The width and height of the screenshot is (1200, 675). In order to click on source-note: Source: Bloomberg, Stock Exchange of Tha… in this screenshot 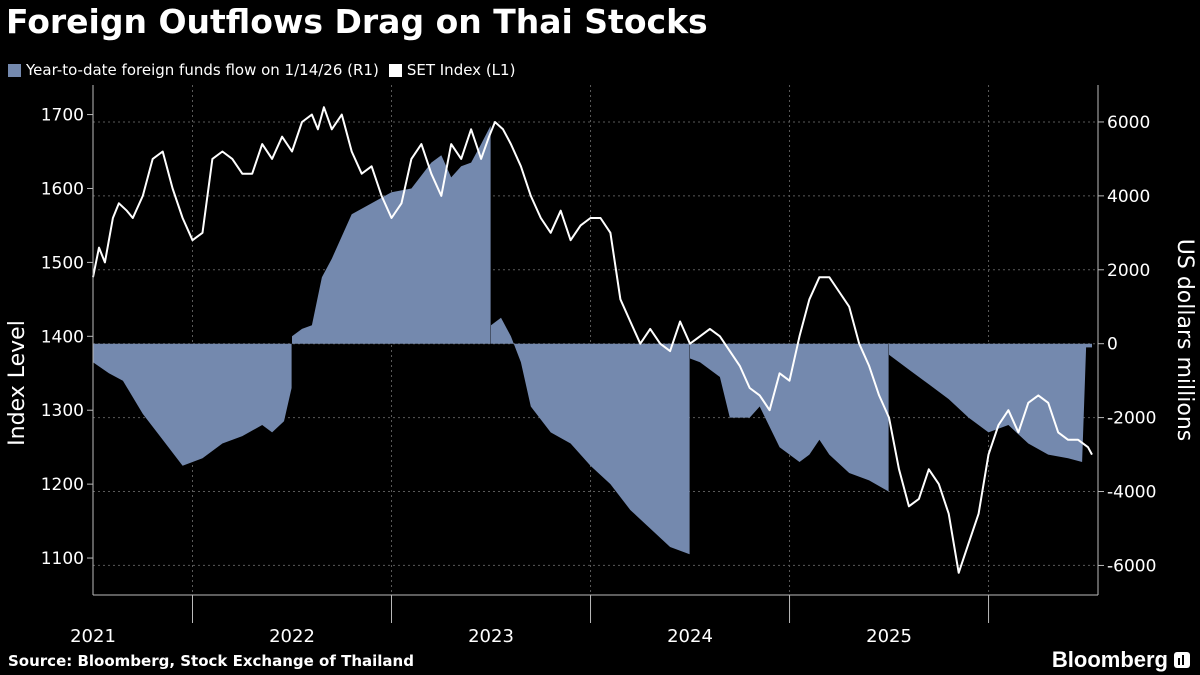, I will do `click(211, 661)`.